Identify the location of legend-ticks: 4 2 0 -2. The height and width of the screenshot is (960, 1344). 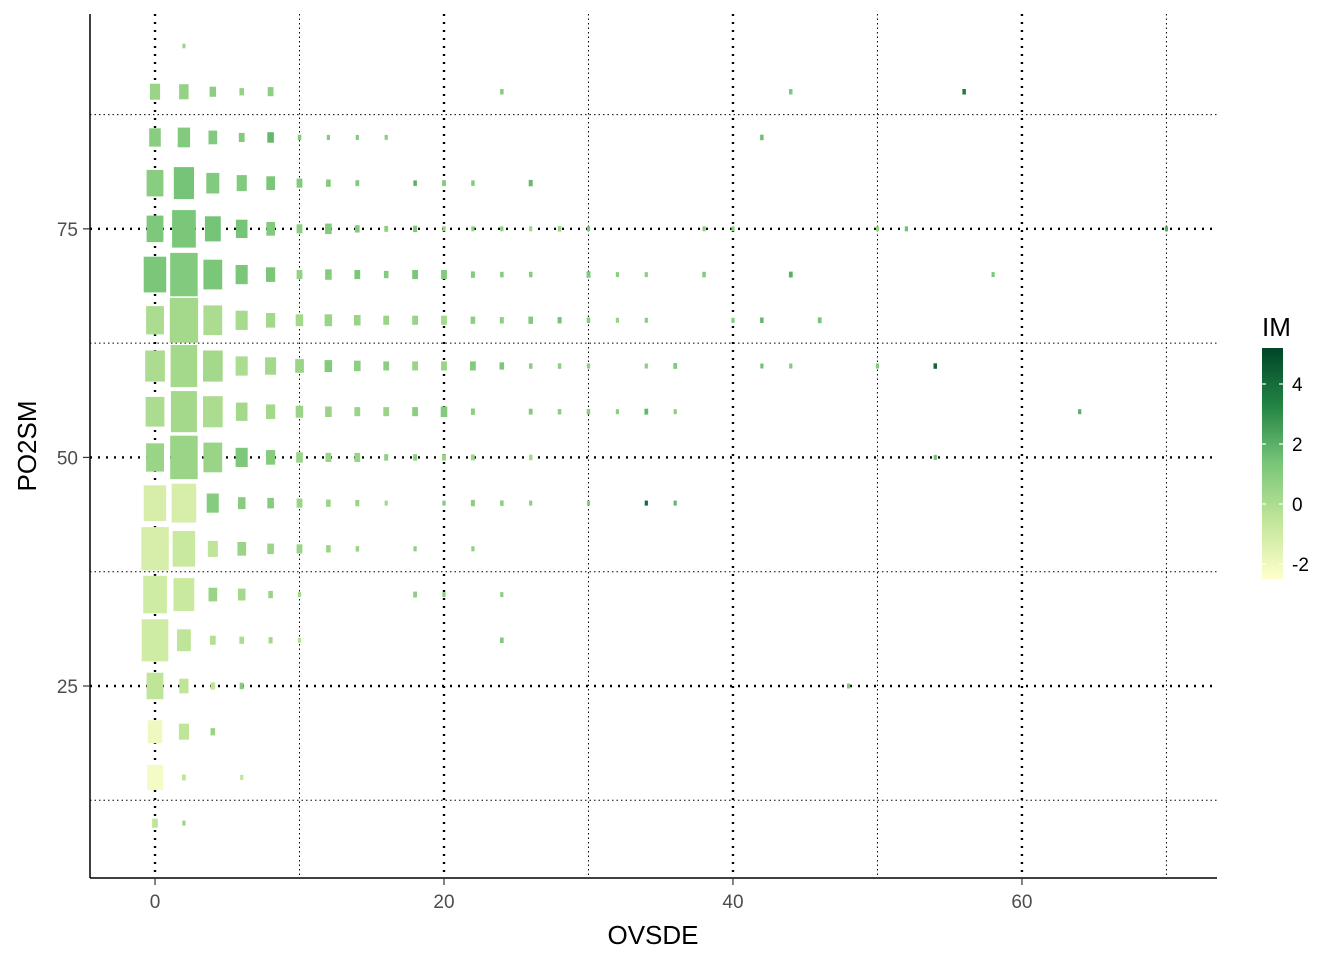
(1285, 475).